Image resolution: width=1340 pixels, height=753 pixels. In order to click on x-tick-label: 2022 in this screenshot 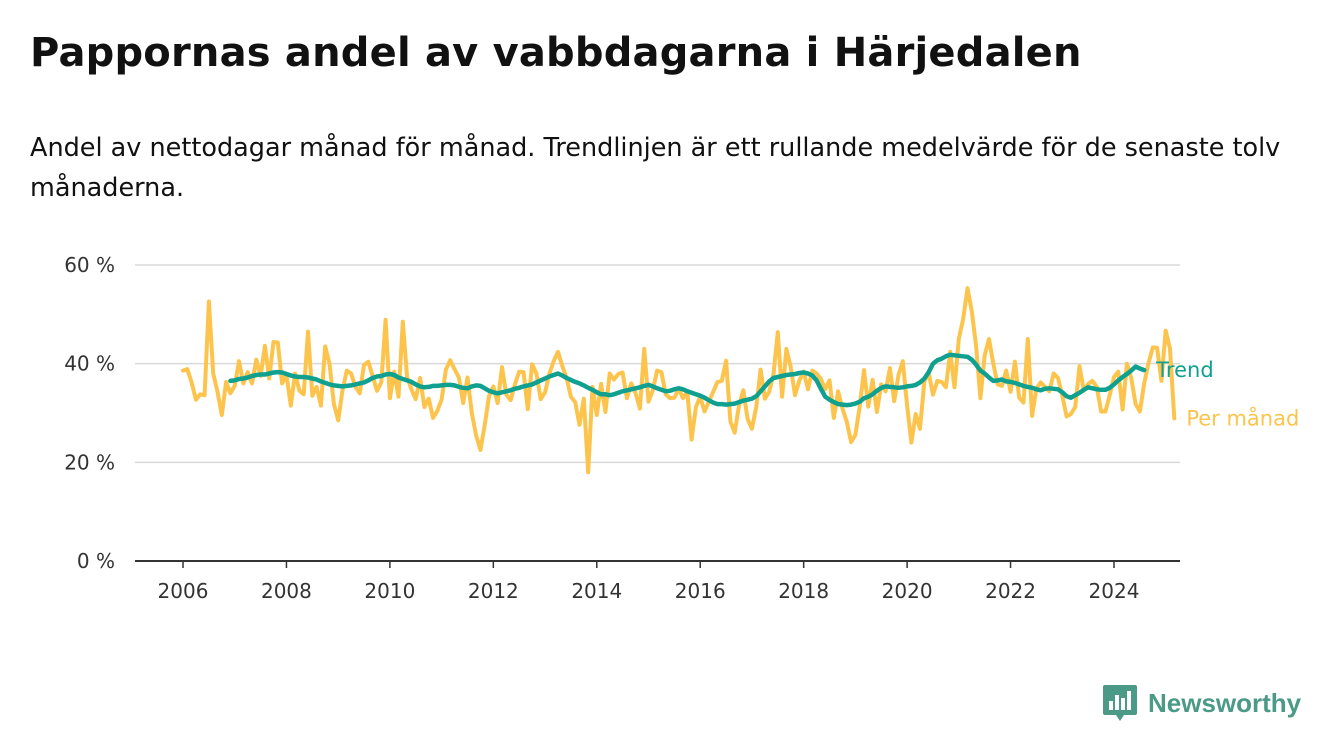, I will do `click(1010, 591)`.